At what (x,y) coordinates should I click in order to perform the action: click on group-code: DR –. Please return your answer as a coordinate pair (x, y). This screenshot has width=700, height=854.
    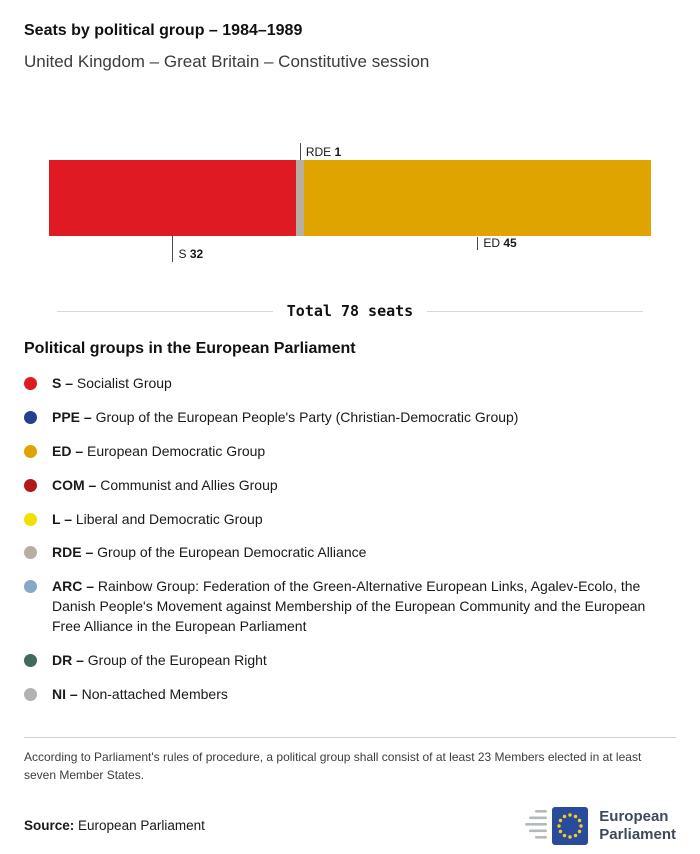
    Looking at the image, I should click on (68, 659).